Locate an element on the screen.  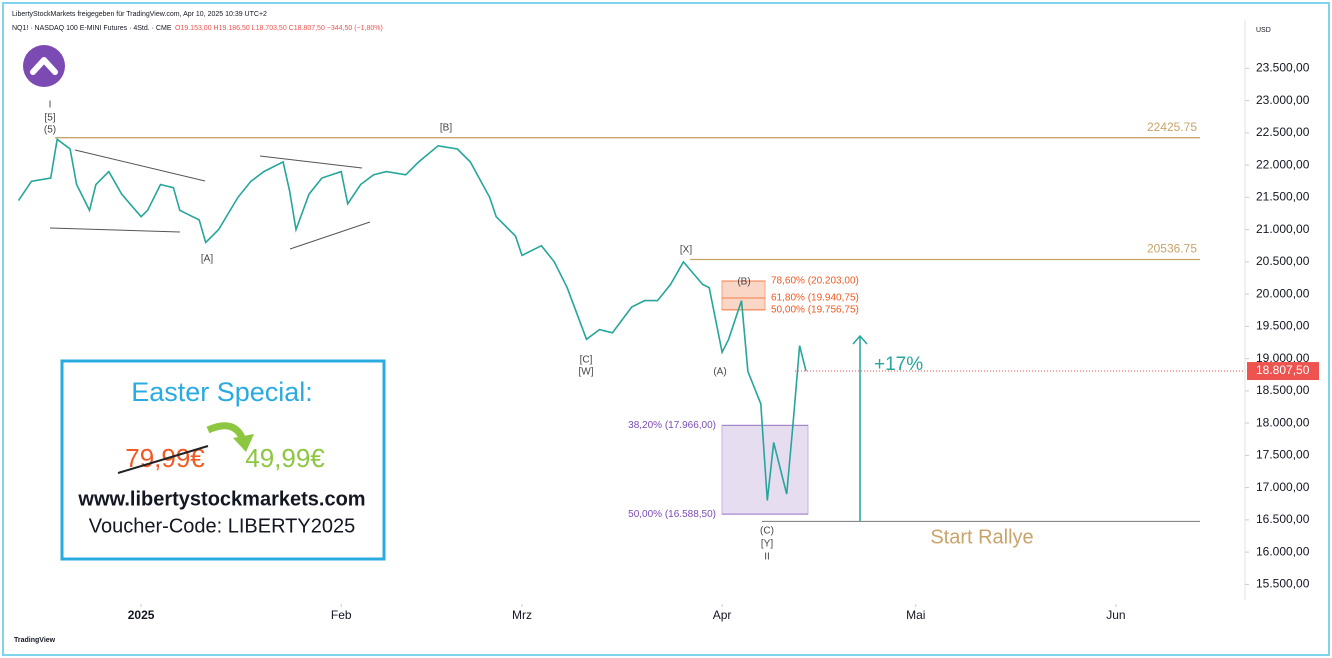
last-price-label: 18.807,50 is located at coordinates (1283, 370).